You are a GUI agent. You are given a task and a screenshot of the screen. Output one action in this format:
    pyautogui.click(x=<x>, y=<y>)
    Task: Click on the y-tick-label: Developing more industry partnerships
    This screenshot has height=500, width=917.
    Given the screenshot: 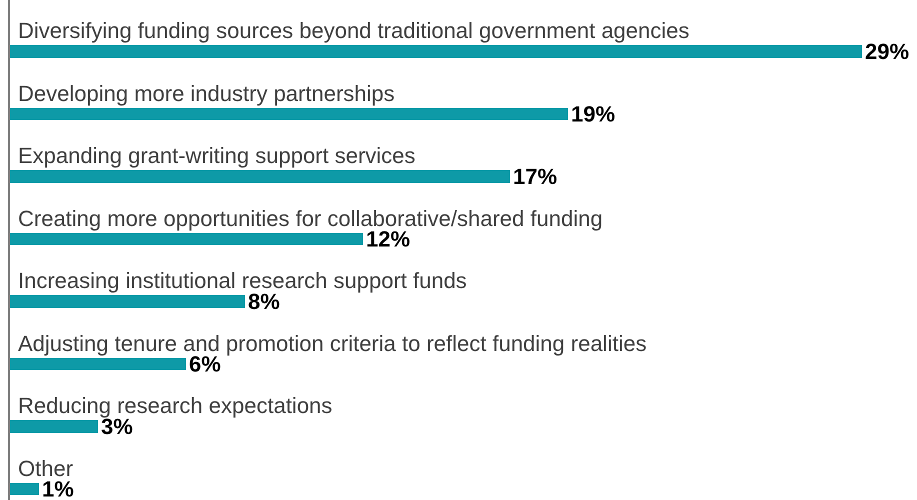 What is the action you would take?
    pyautogui.click(x=206, y=93)
    